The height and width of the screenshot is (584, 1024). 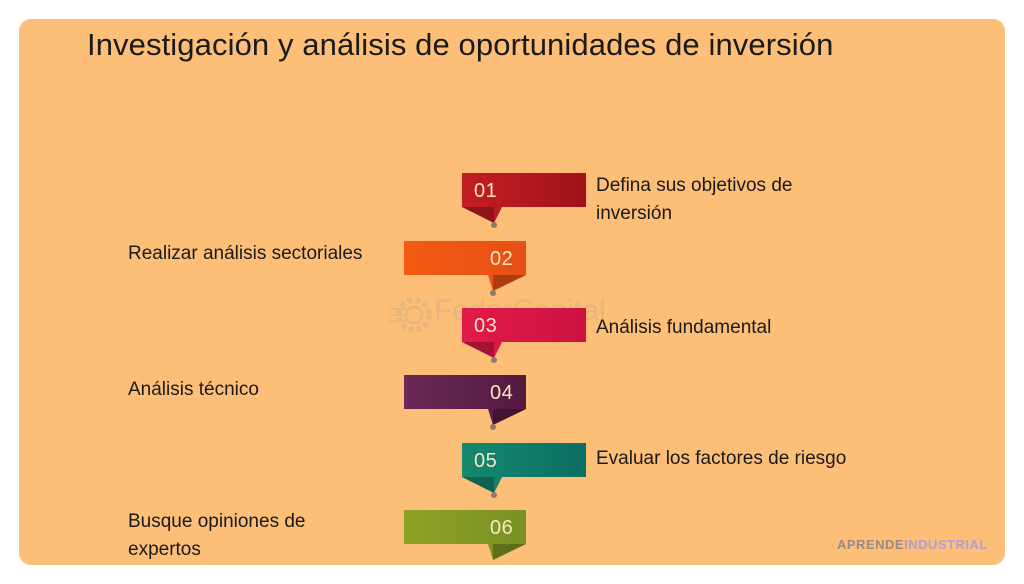 What do you see at coordinates (871, 544) in the screenshot?
I see `brand-part1: APRENDE` at bounding box center [871, 544].